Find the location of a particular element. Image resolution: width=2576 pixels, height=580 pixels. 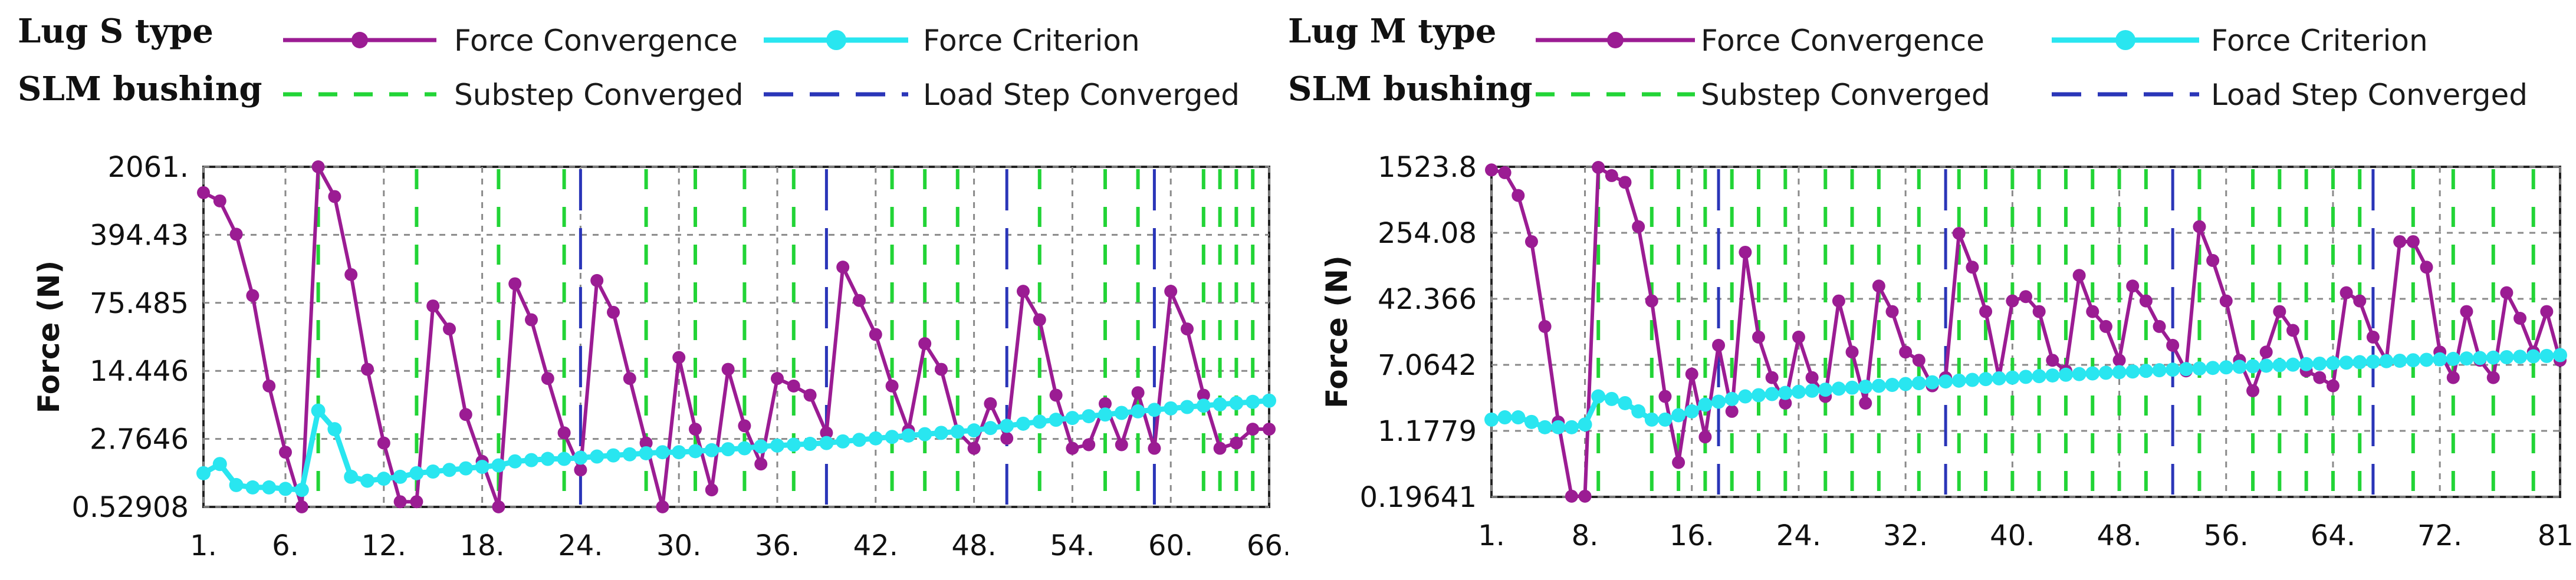

x-tick-label: 81. is located at coordinates (2557, 535).